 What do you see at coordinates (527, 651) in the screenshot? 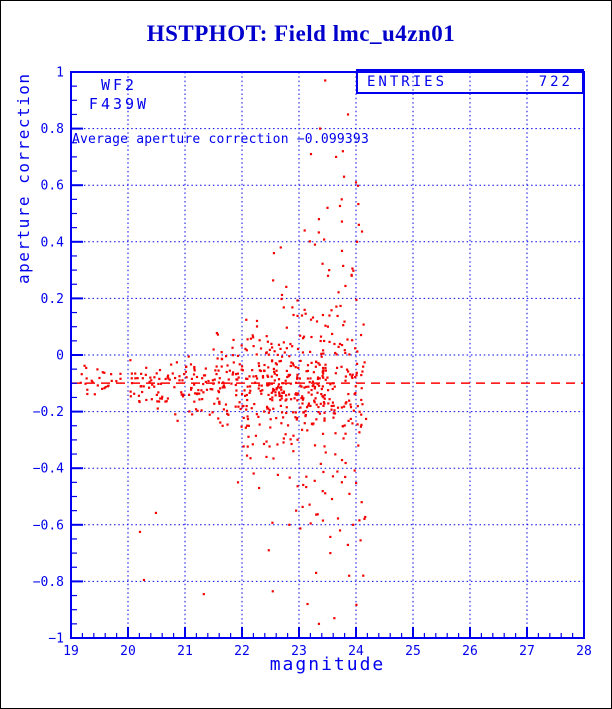
I see `svg-text: 27` at bounding box center [527, 651].